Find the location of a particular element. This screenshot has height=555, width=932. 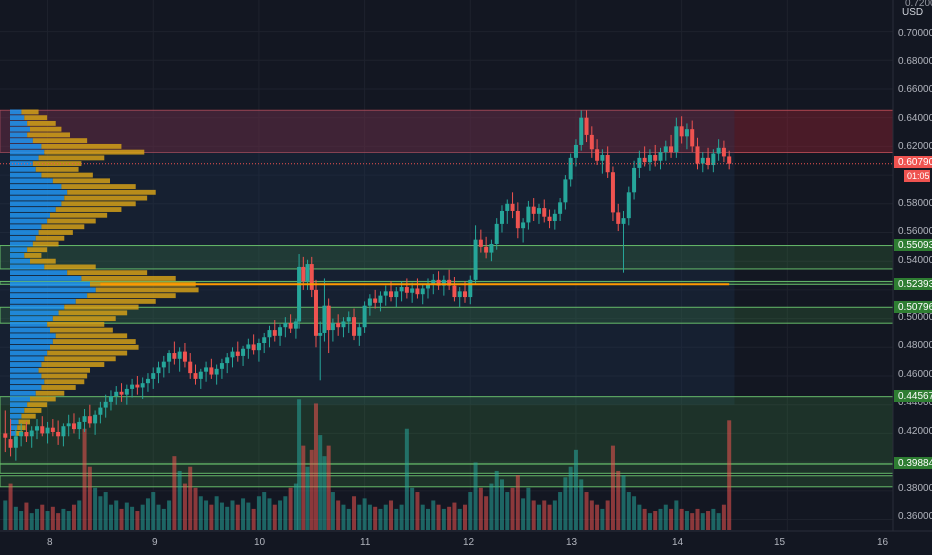

date-tick: 13 is located at coordinates (572, 542).